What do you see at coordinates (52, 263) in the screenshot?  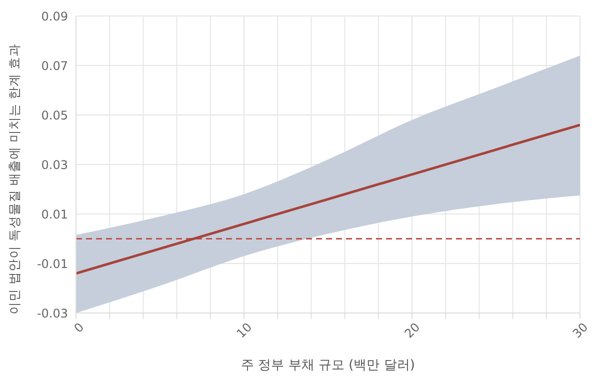 I see `y-tick-label: -0.01` at bounding box center [52, 263].